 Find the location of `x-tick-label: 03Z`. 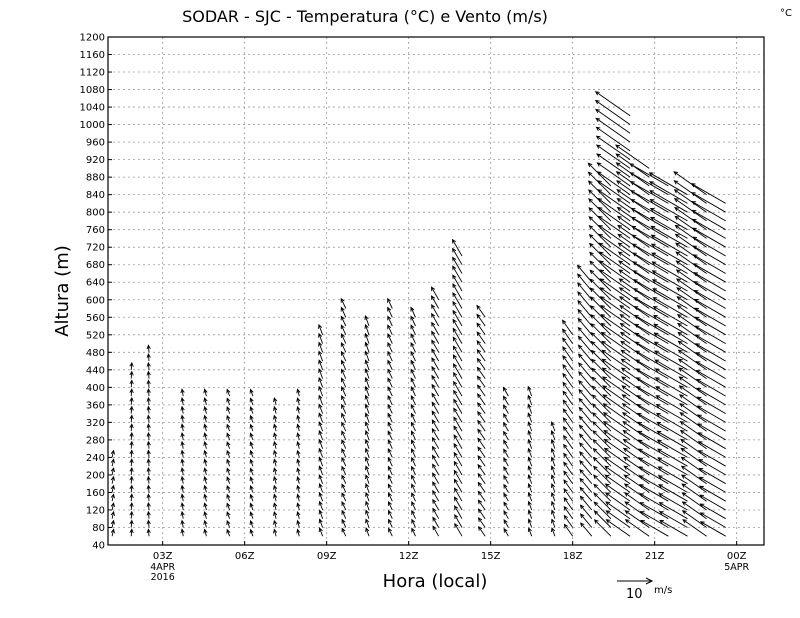

x-tick-label: 03Z is located at coordinates (163, 556).